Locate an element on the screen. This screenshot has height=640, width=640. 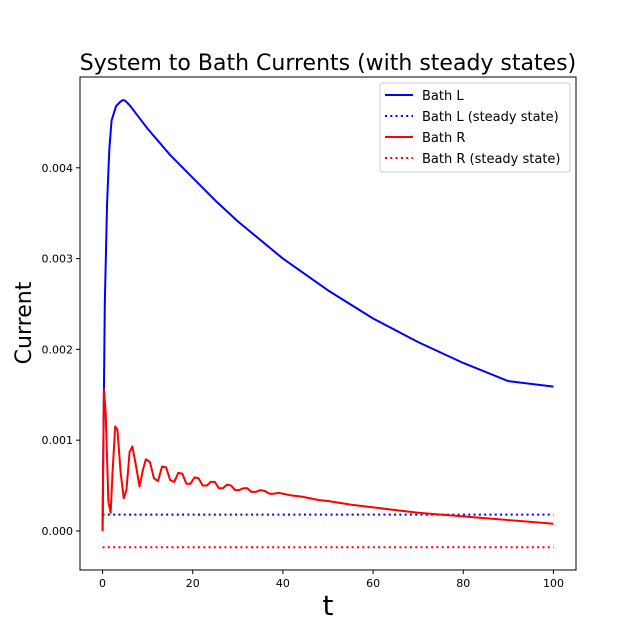
y-tick-label: 0.000 is located at coordinates (58, 531).